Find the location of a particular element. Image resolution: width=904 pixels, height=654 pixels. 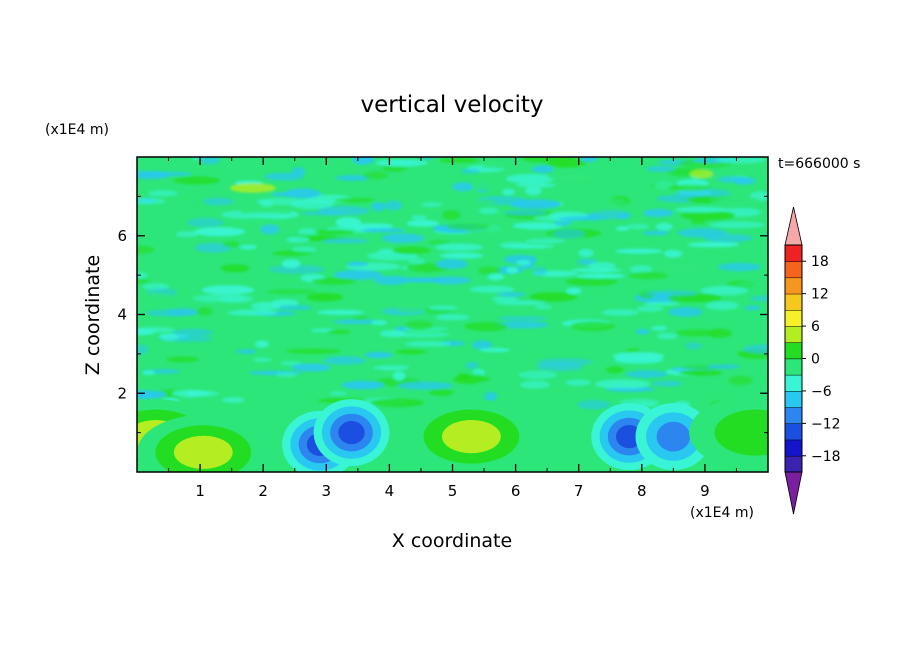

x-tick-label: 2 is located at coordinates (263, 491).